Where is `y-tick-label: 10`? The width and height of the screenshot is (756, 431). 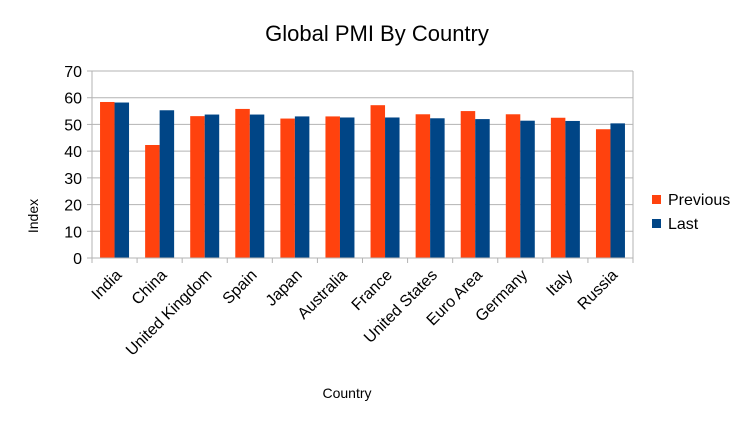 y-tick-label: 10 is located at coordinates (73, 232).